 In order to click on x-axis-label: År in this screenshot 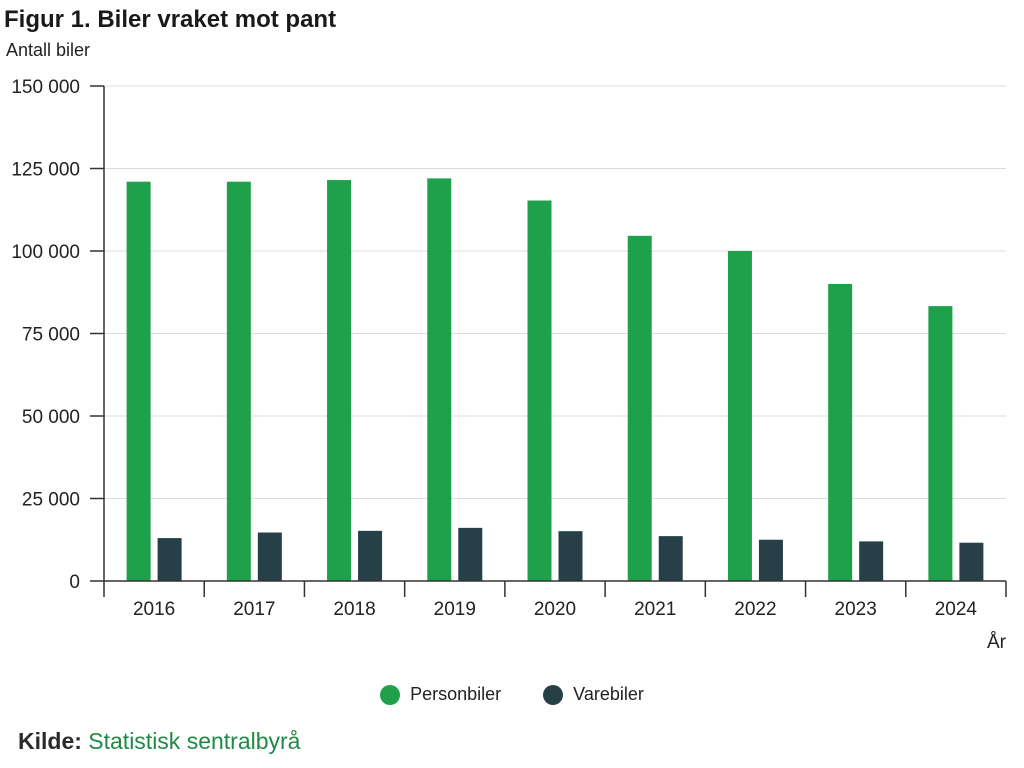, I will do `click(997, 642)`.